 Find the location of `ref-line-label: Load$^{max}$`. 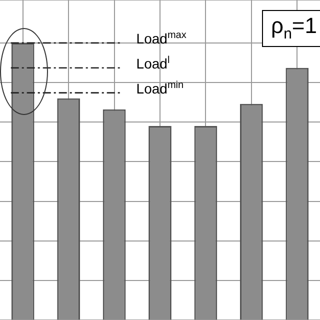

ref-line-label: Load$^{max}$ is located at coordinates (161, 38).